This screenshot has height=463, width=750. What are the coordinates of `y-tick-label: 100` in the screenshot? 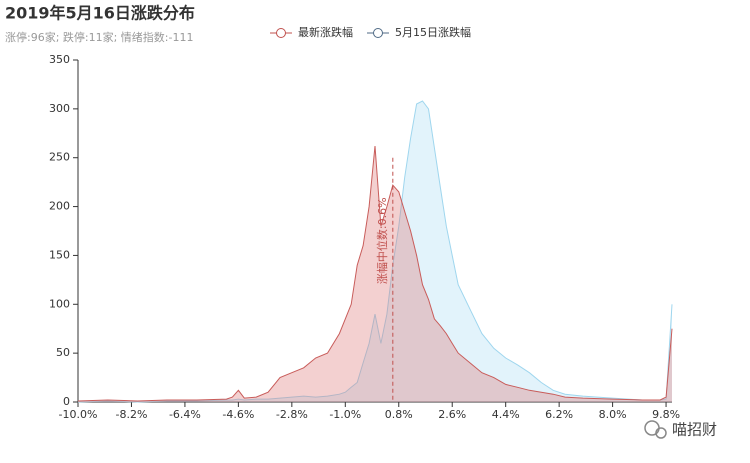 It's located at (59, 303).